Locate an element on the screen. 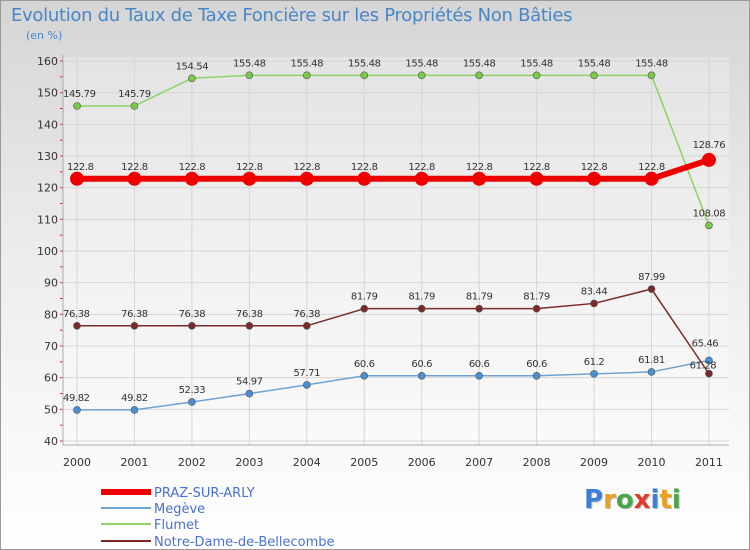 The image size is (750, 550). x-tick-label: 2005 is located at coordinates (364, 462).